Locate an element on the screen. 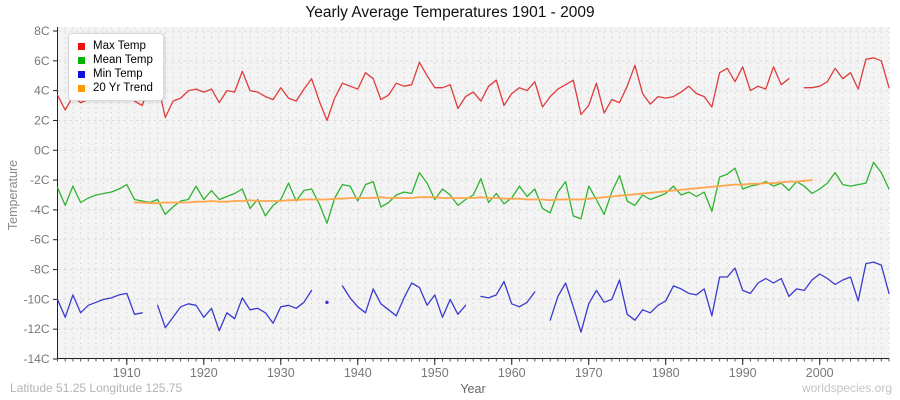 The height and width of the screenshot is (400, 900). y-tick-label: 6C is located at coordinates (42, 61).